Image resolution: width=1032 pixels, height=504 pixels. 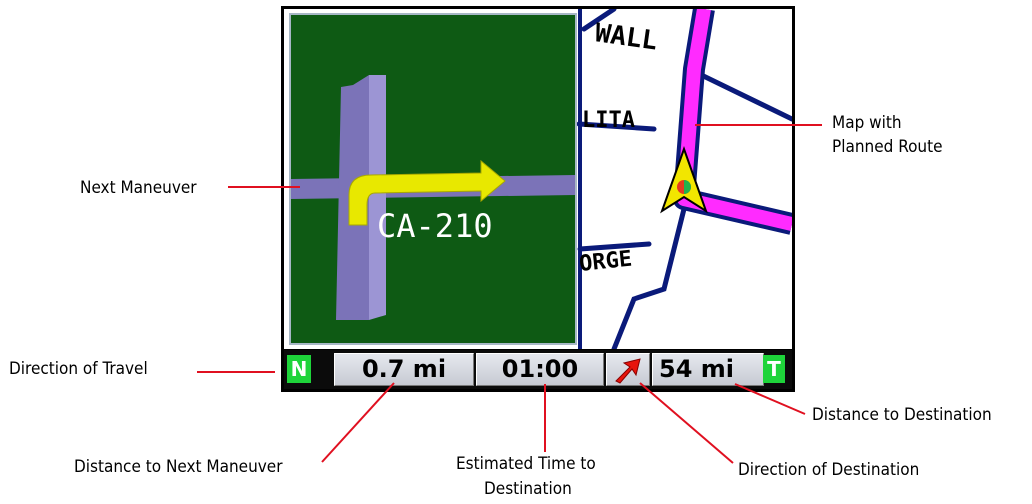 What do you see at coordinates (686, 423) in the screenshot?
I see `callout-line-direction-dest` at bounding box center [686, 423].